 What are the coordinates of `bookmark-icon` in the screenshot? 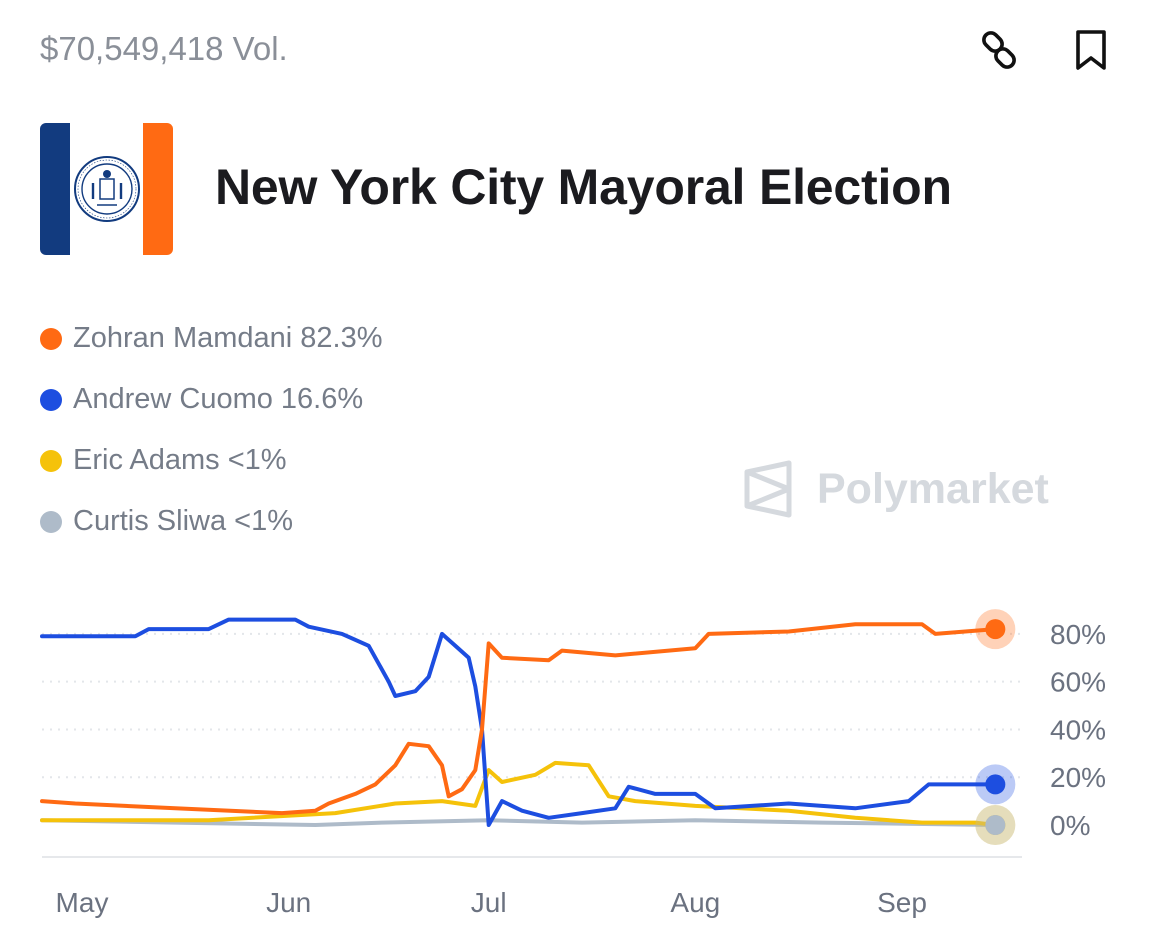 It's located at (1091, 50).